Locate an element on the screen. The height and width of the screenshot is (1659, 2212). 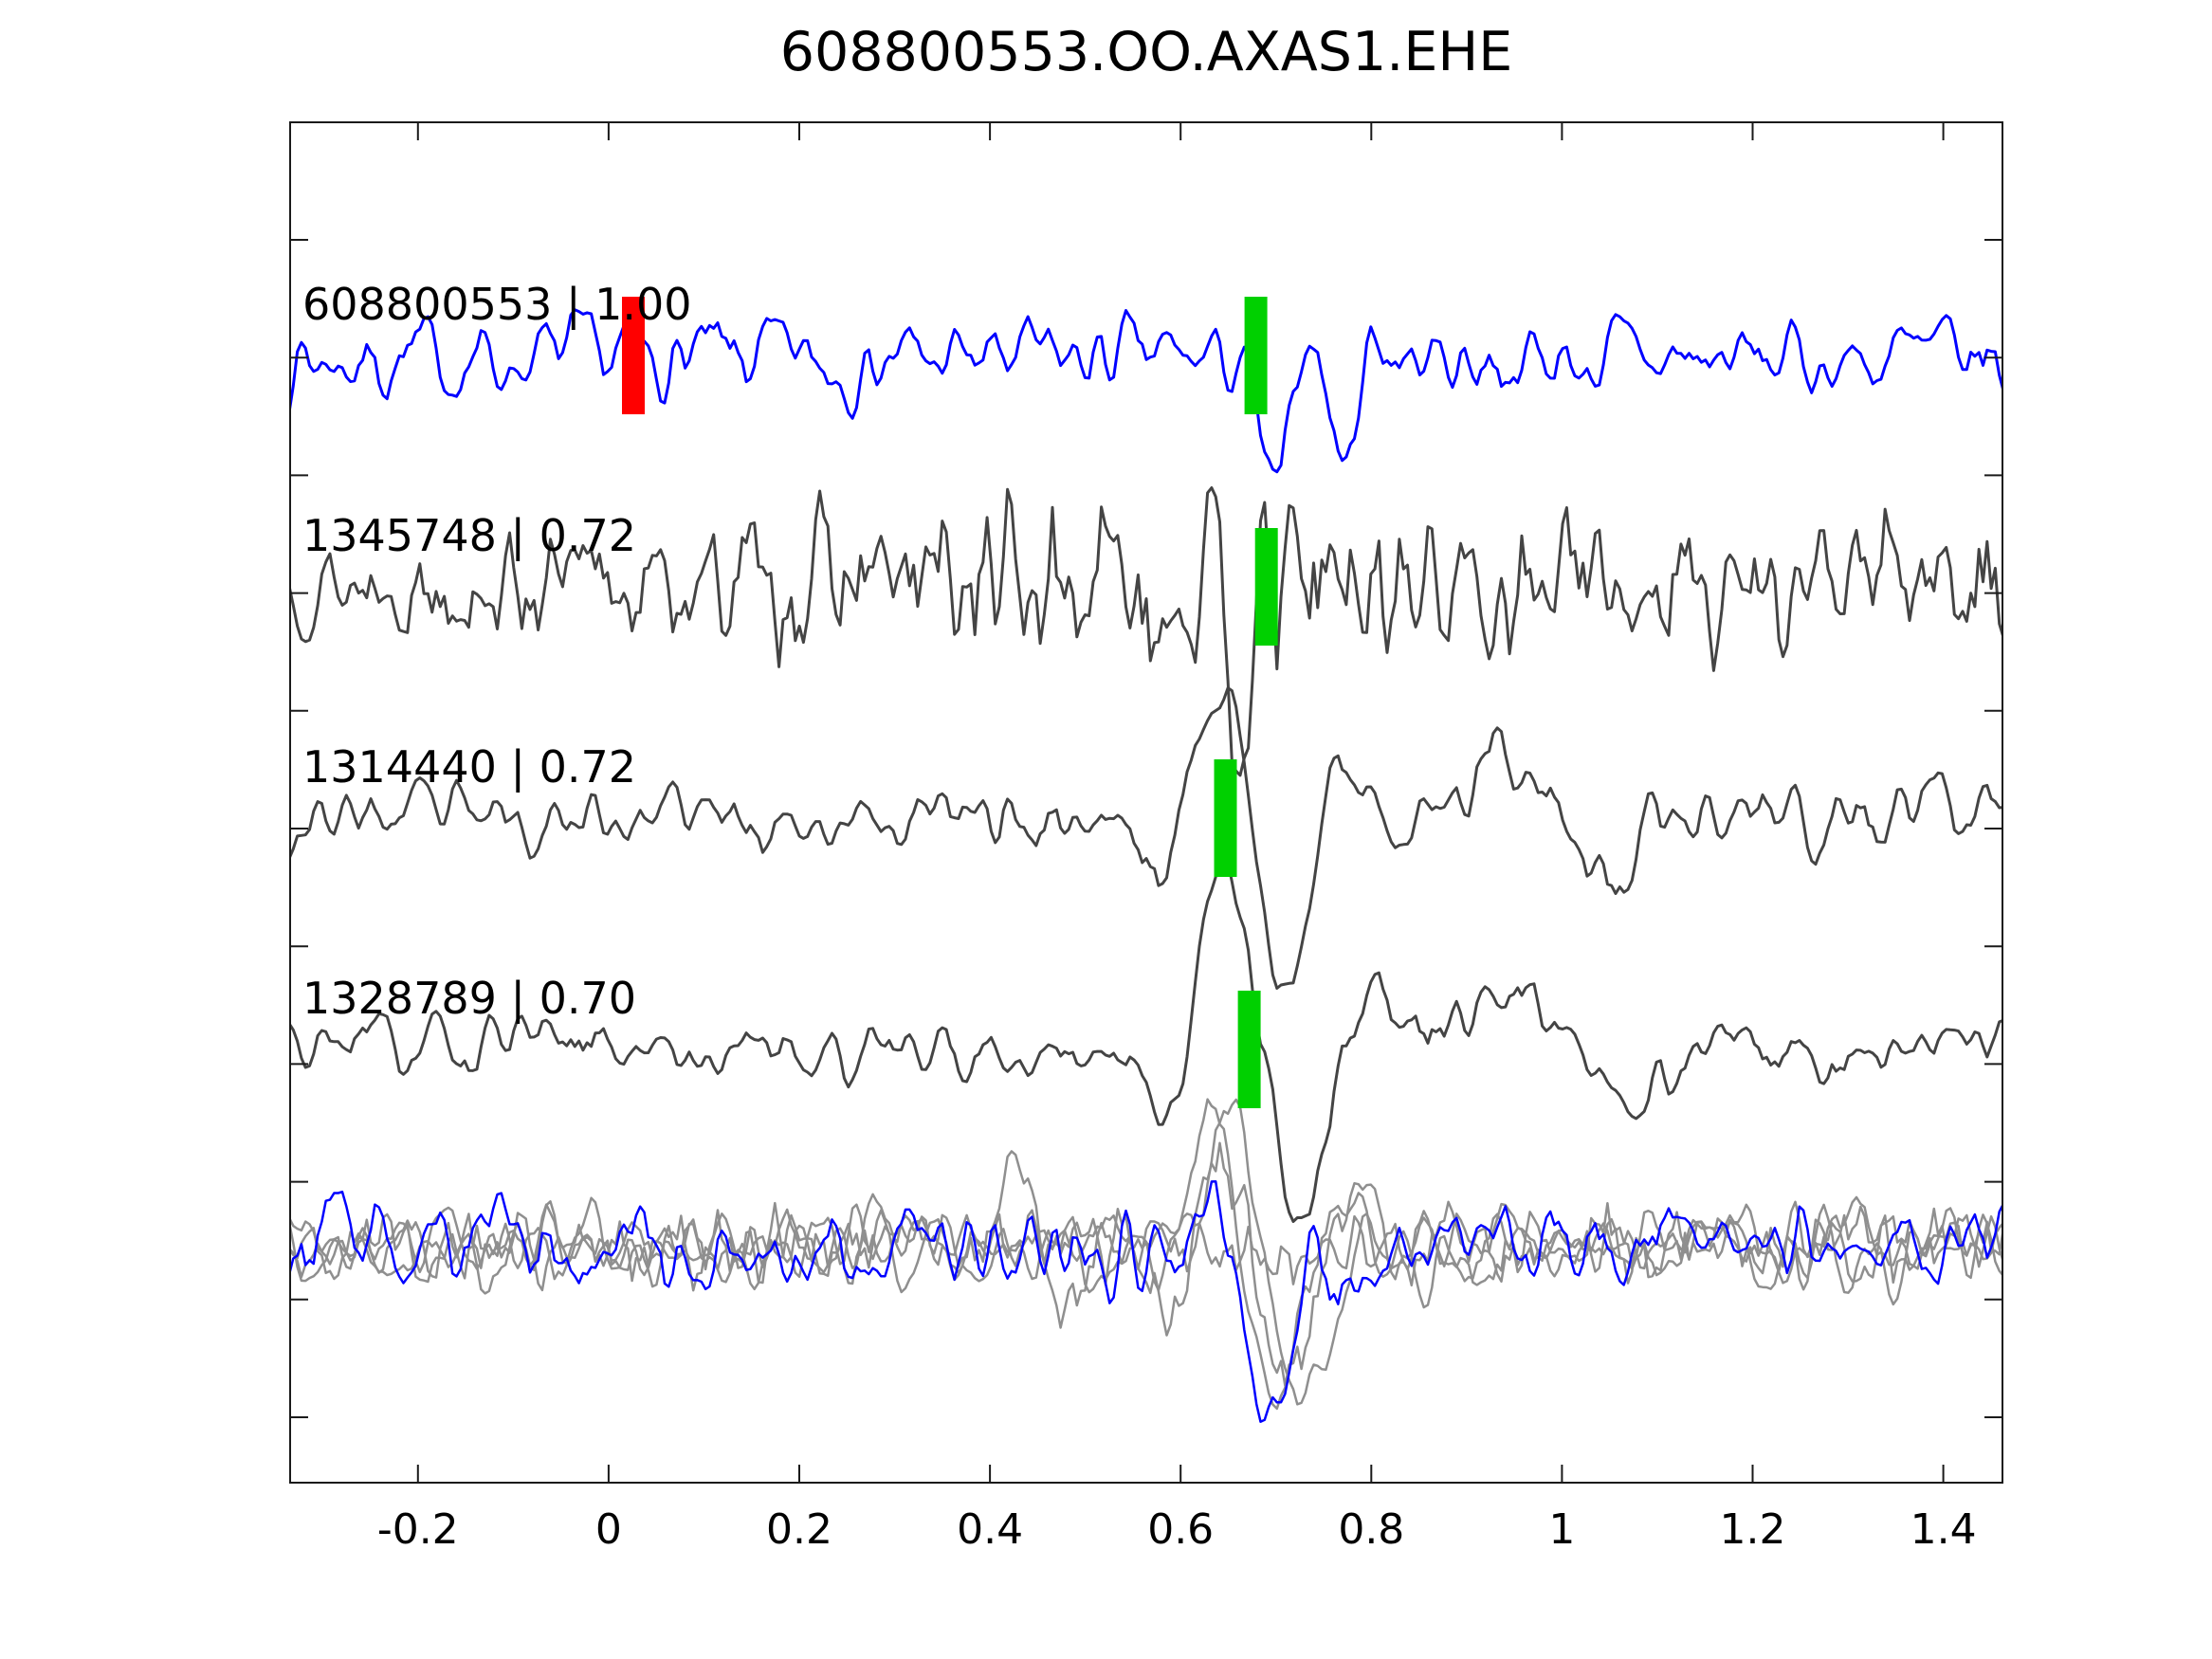
x-tick-label: -0.2 is located at coordinates (417, 1529).